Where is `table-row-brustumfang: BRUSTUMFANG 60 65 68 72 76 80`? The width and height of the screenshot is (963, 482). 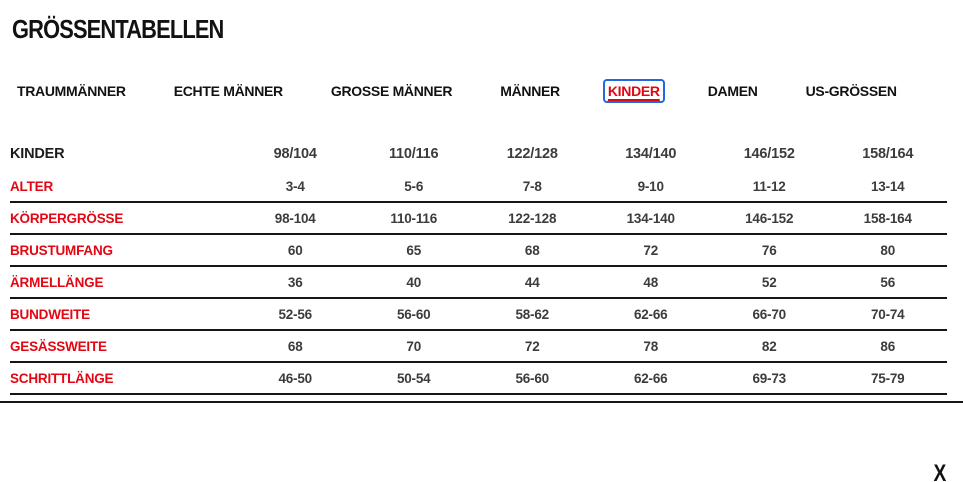
table-row-brustumfang: BRUSTUMFANG 60 65 68 72 76 80 is located at coordinates (478, 250).